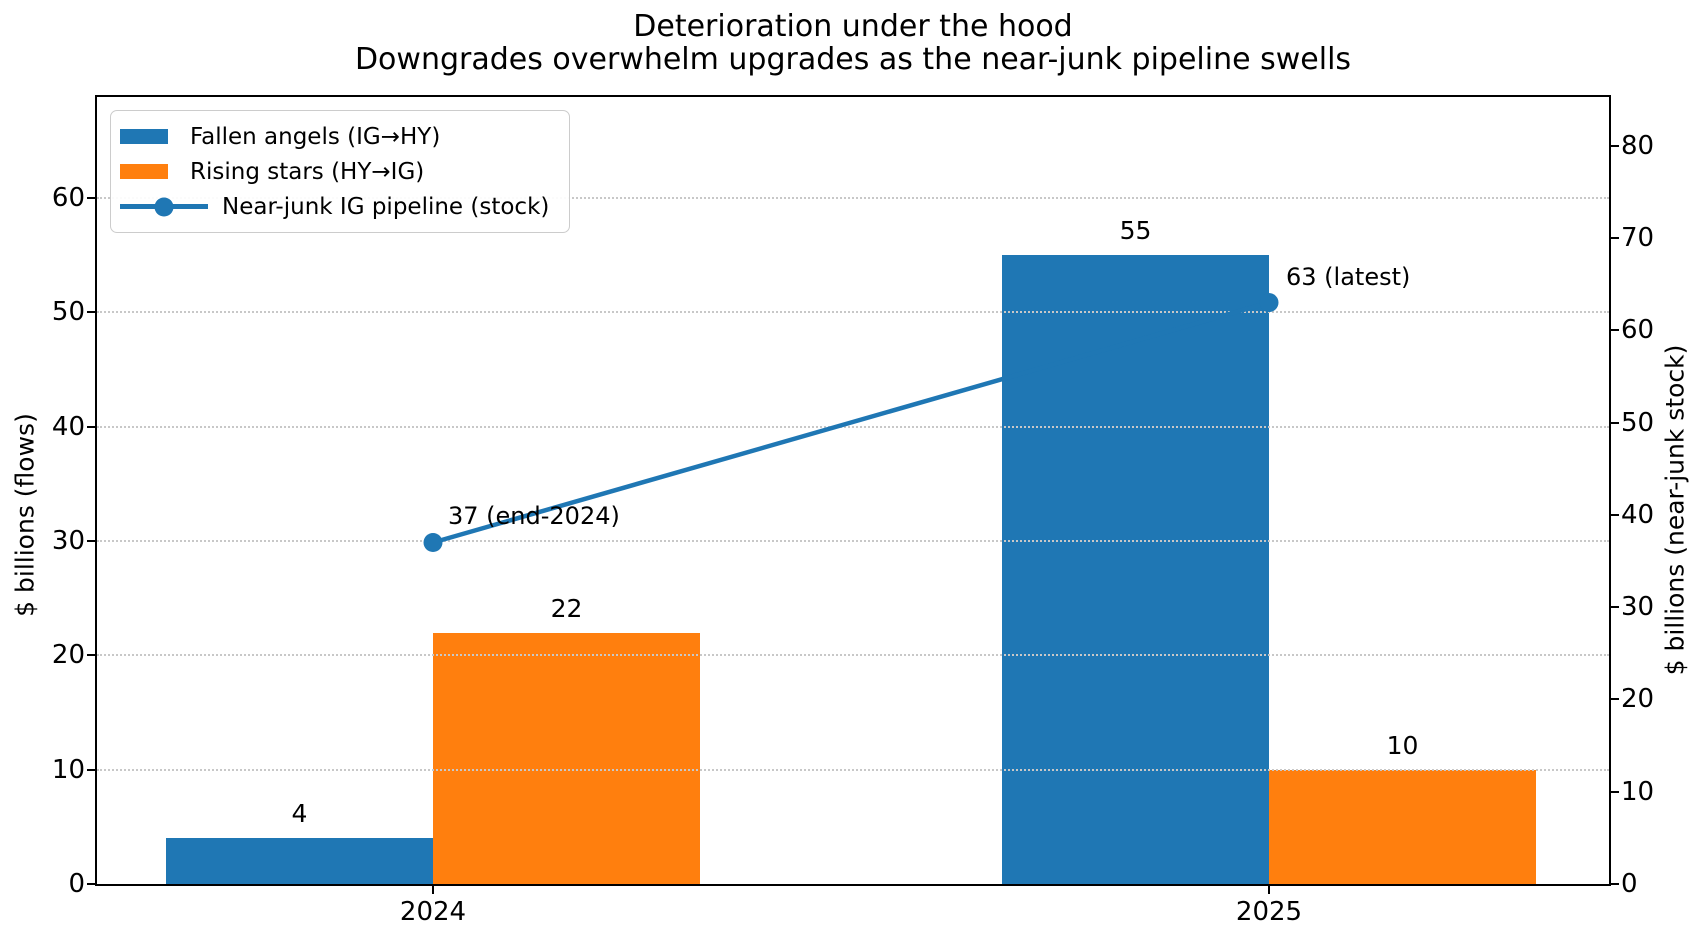 This screenshot has width=1706, height=941. Describe the element at coordinates (1402, 826) in the screenshot. I see `bar-rising-stars-2025` at that location.